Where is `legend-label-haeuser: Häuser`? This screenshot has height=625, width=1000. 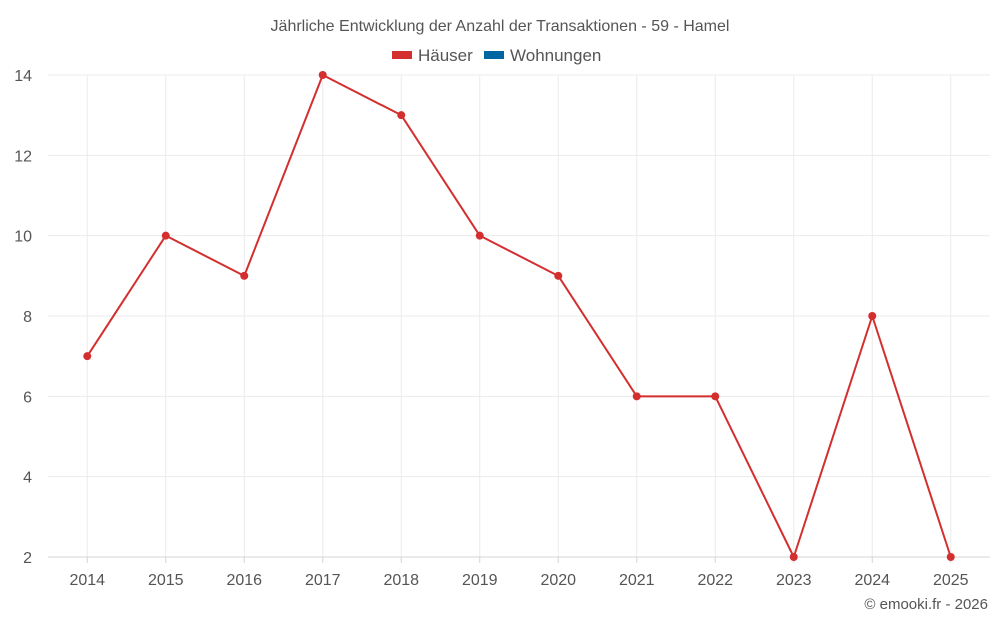
legend-label-haeuser: Häuser is located at coordinates (445, 55).